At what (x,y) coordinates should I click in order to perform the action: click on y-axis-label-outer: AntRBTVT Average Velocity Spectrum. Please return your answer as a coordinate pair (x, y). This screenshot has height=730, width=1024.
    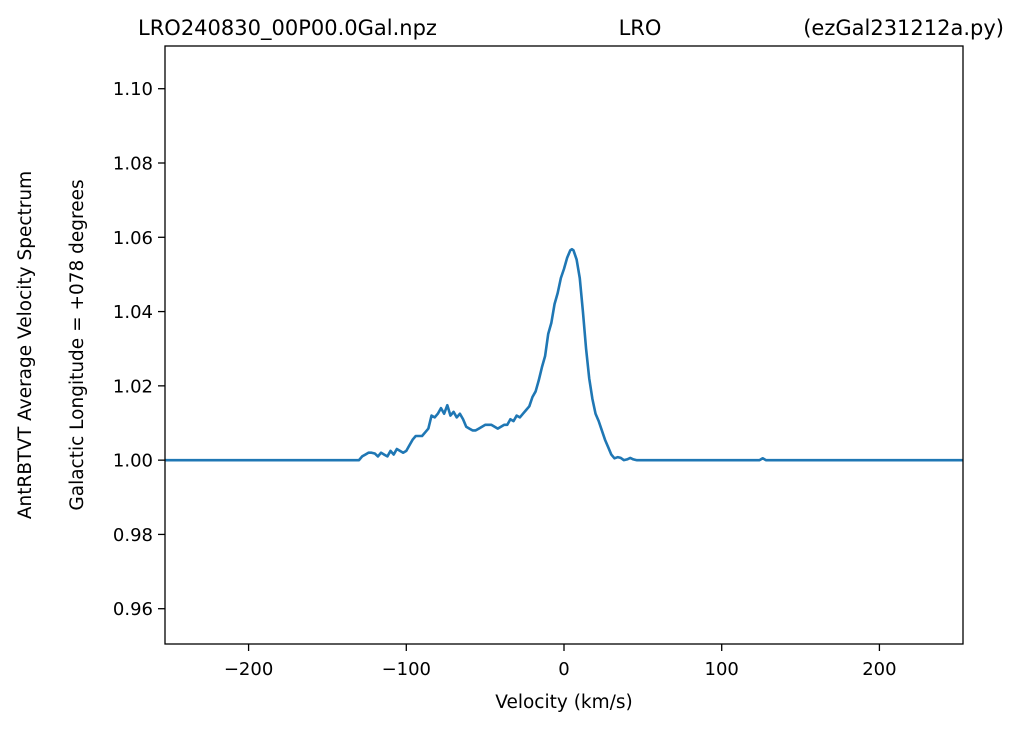
    Looking at the image, I should click on (25, 345).